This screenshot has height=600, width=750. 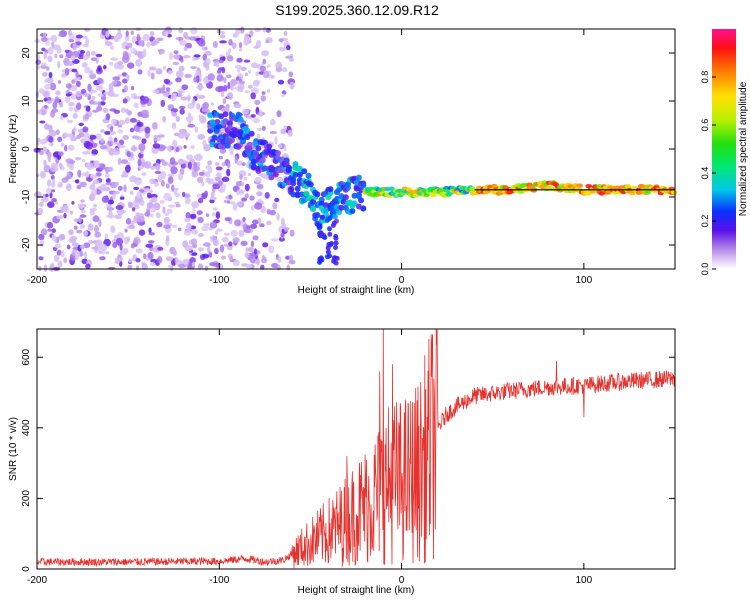 What do you see at coordinates (708, 173) in the screenshot?
I see `colorbar-ticks: 0.0 0.2 0.4 0.6 0.8` at bounding box center [708, 173].